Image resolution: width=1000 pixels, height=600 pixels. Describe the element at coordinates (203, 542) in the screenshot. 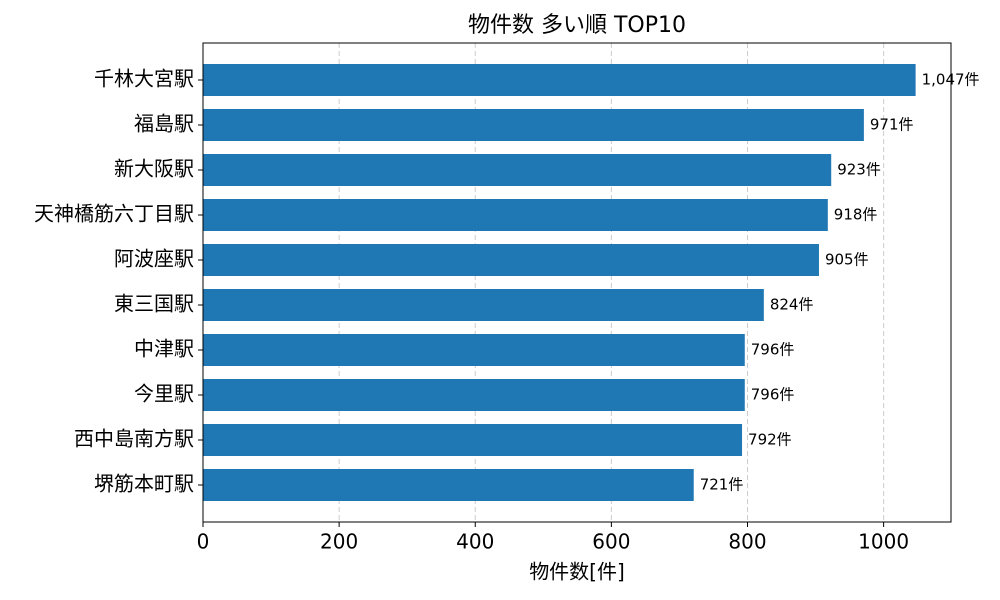

I see `x-tick-label: 0` at that location.